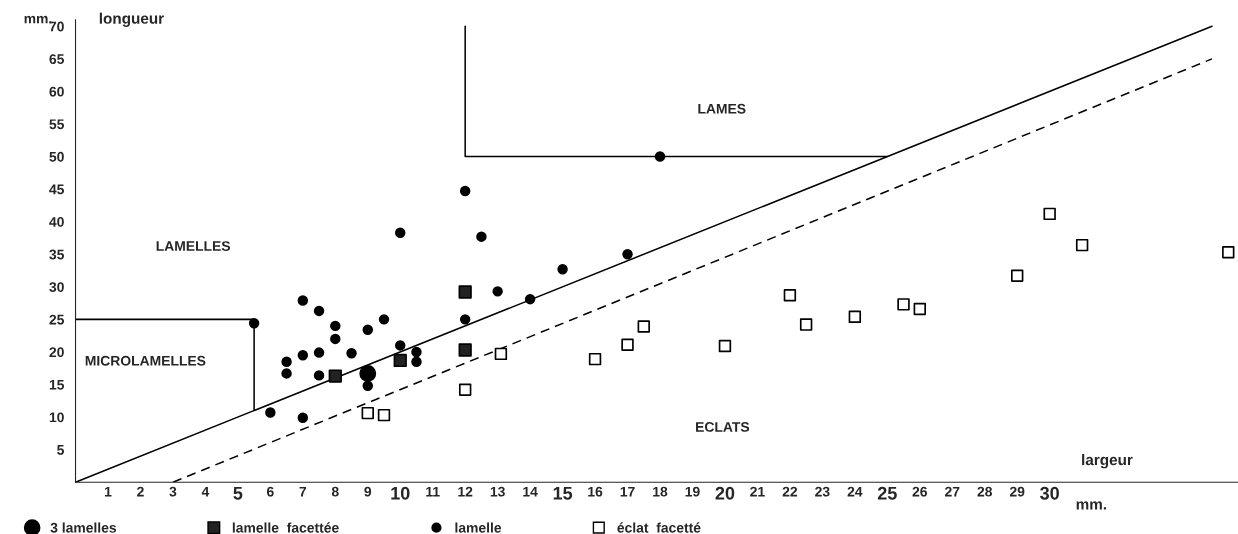  What do you see at coordinates (83, 527) in the screenshot?
I see `legend-label: 3 lamelles` at bounding box center [83, 527].